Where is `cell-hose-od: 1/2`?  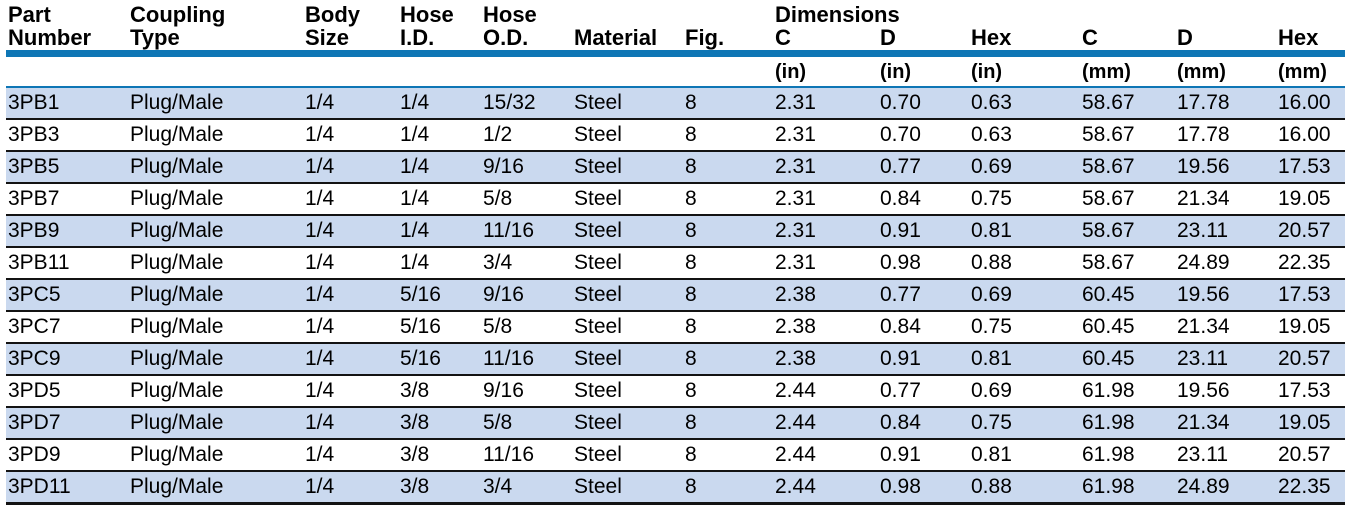
cell-hose-od: 1/2 is located at coordinates (498, 134).